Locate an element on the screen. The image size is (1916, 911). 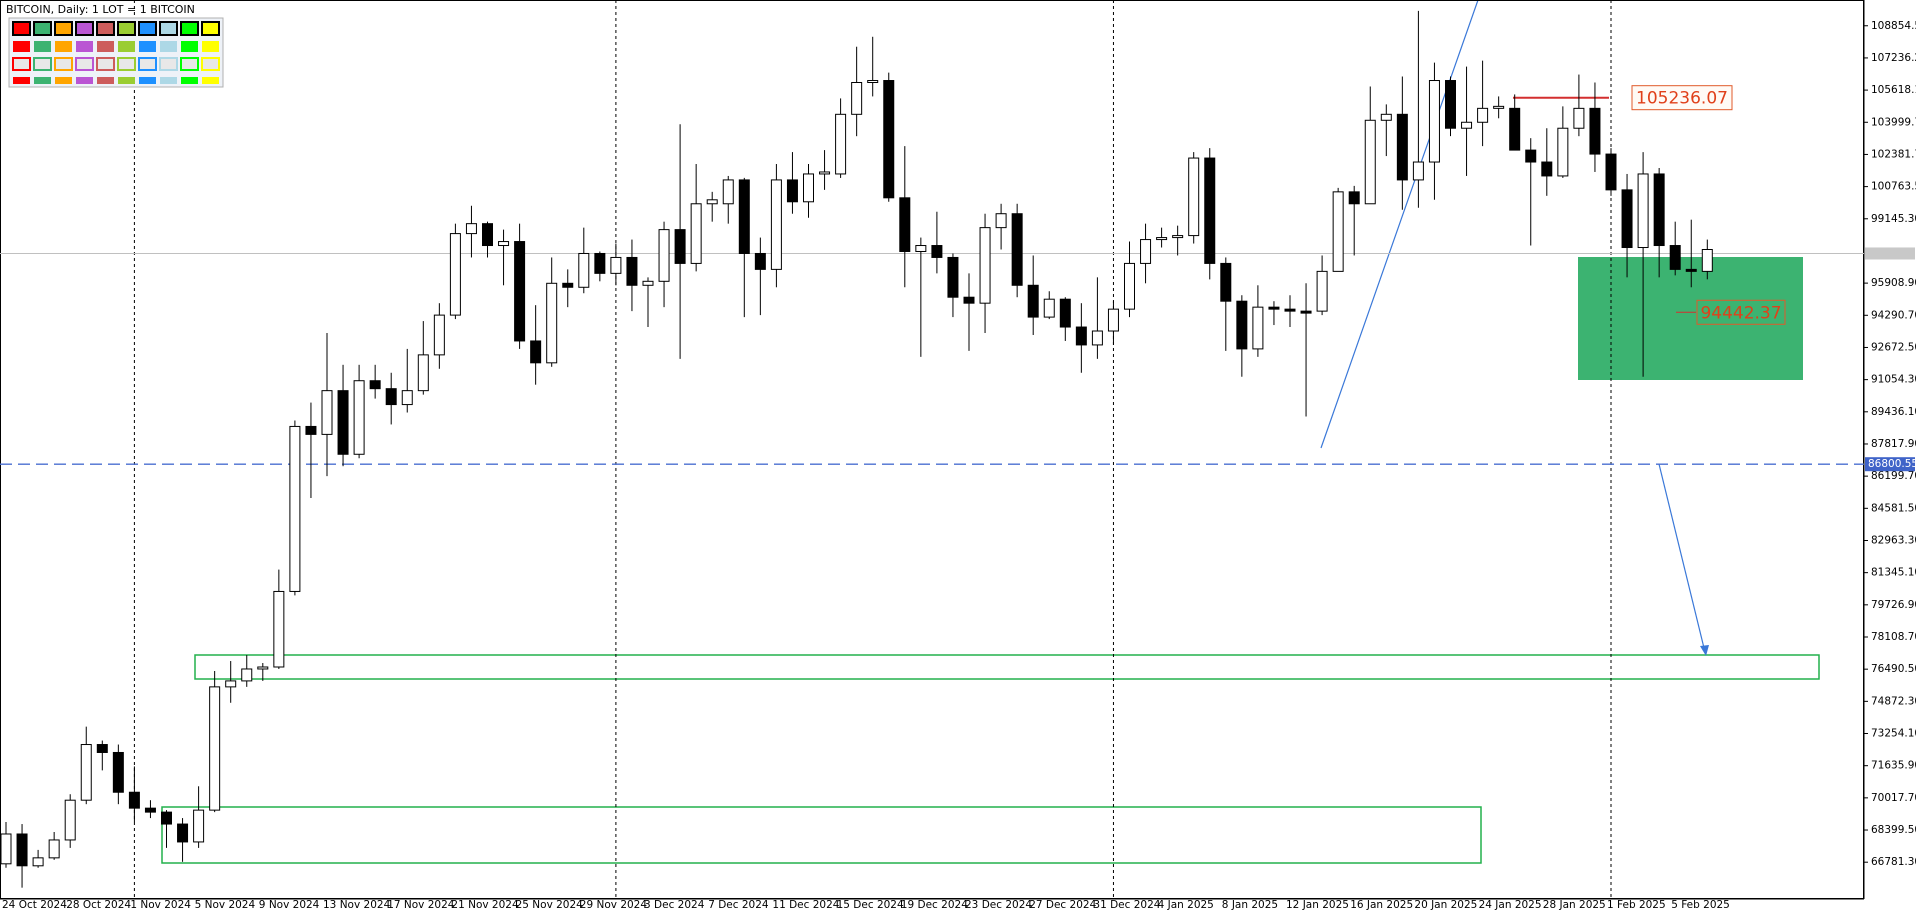
y-tick-label: 68399.50 is located at coordinates (1893, 830).